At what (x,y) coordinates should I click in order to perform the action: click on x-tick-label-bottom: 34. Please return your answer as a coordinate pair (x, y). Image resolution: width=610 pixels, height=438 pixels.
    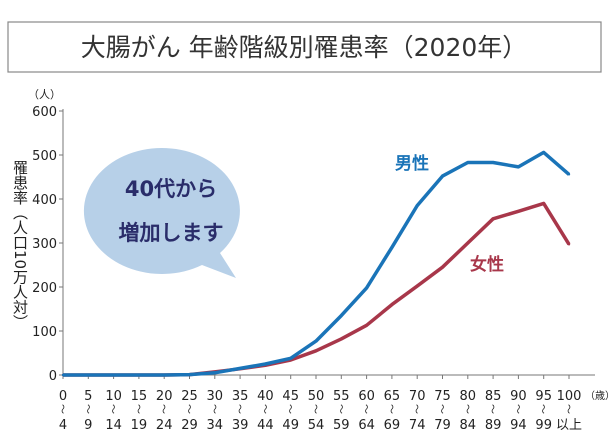
    Looking at the image, I should click on (215, 425).